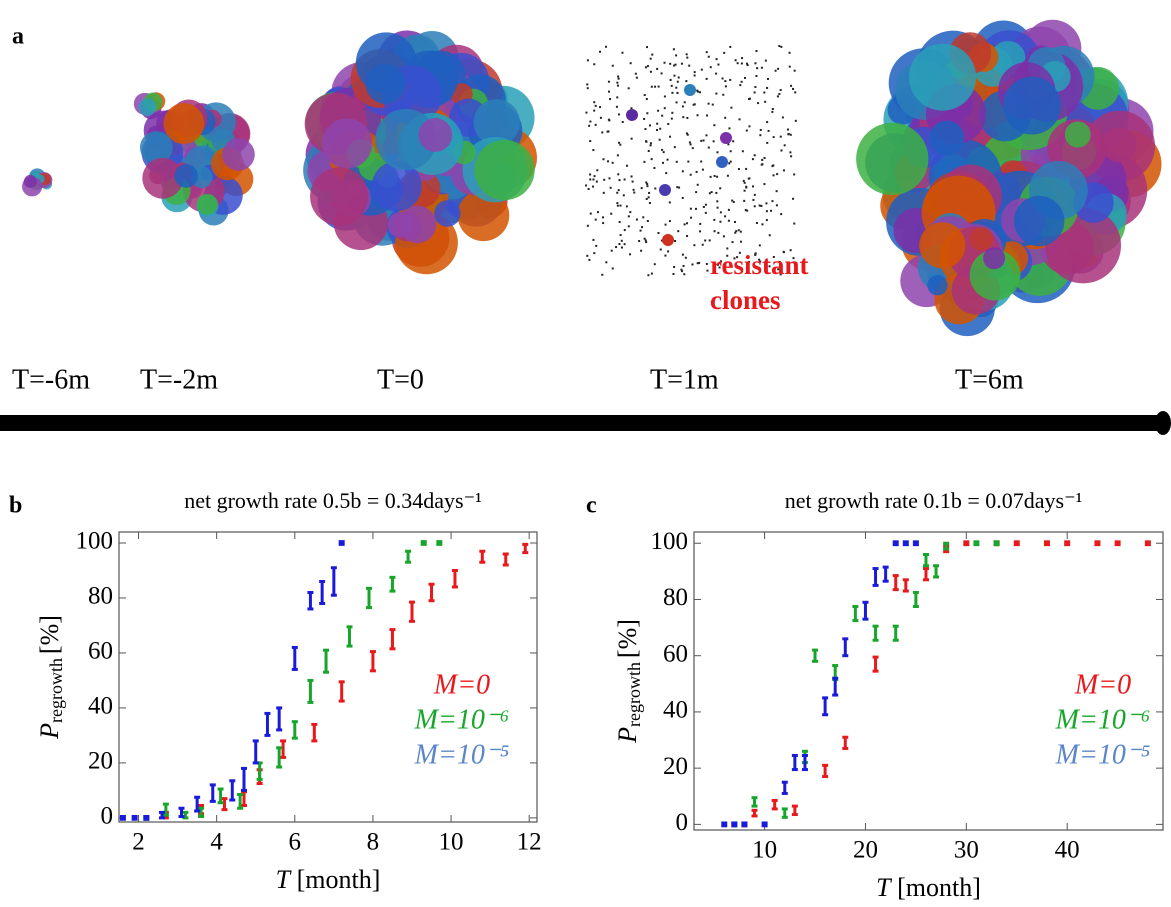 This screenshot has height=907, width=1171. Describe the element at coordinates (670, 541) in the screenshot. I see `y-tick-label: 100` at that location.